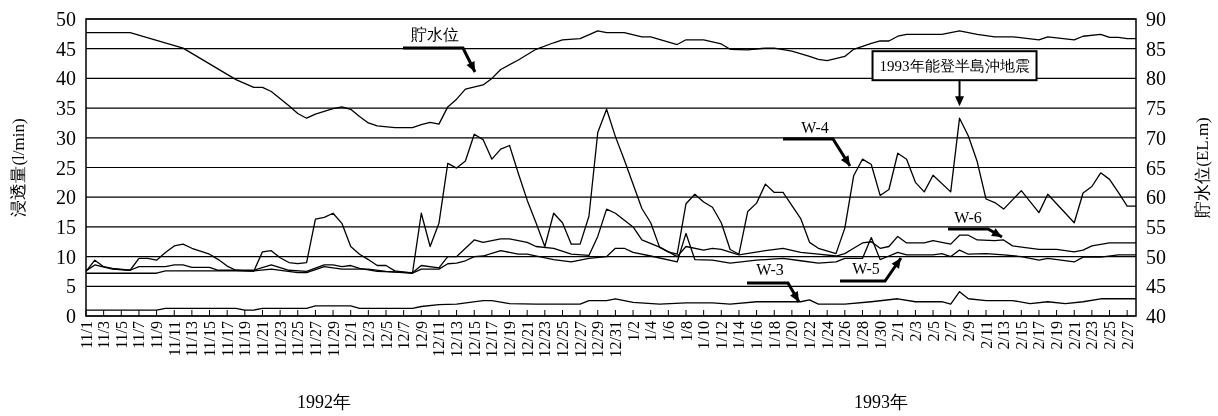  I want to click on x-tick-label: 12/11, so click(439, 339).